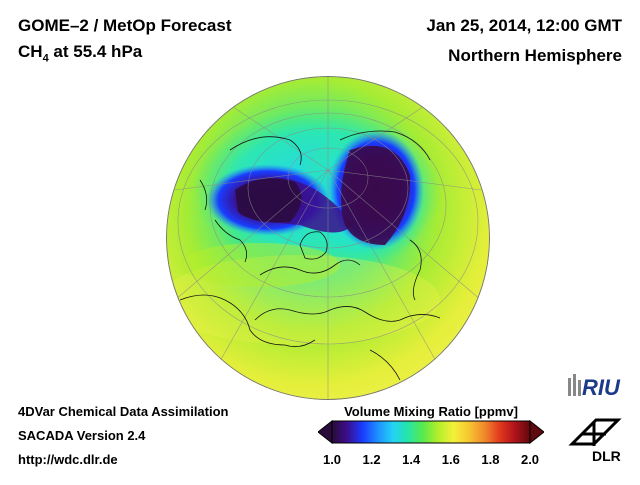 This screenshot has height=485, width=640. What do you see at coordinates (431, 411) in the screenshot?
I see `colorbar-title: Volume Mixing Ratio [ppmv]` at bounding box center [431, 411].